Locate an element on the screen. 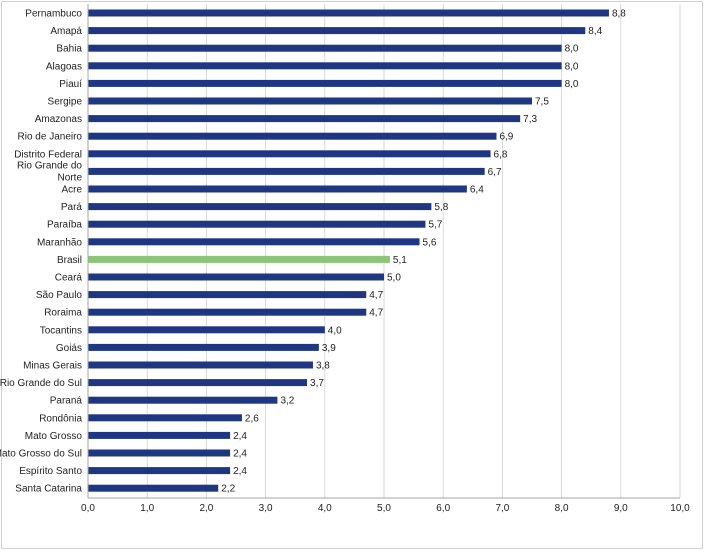 Image resolution: width=706 pixels, height=552 pixels. category-label: Roraima is located at coordinates (63, 313).